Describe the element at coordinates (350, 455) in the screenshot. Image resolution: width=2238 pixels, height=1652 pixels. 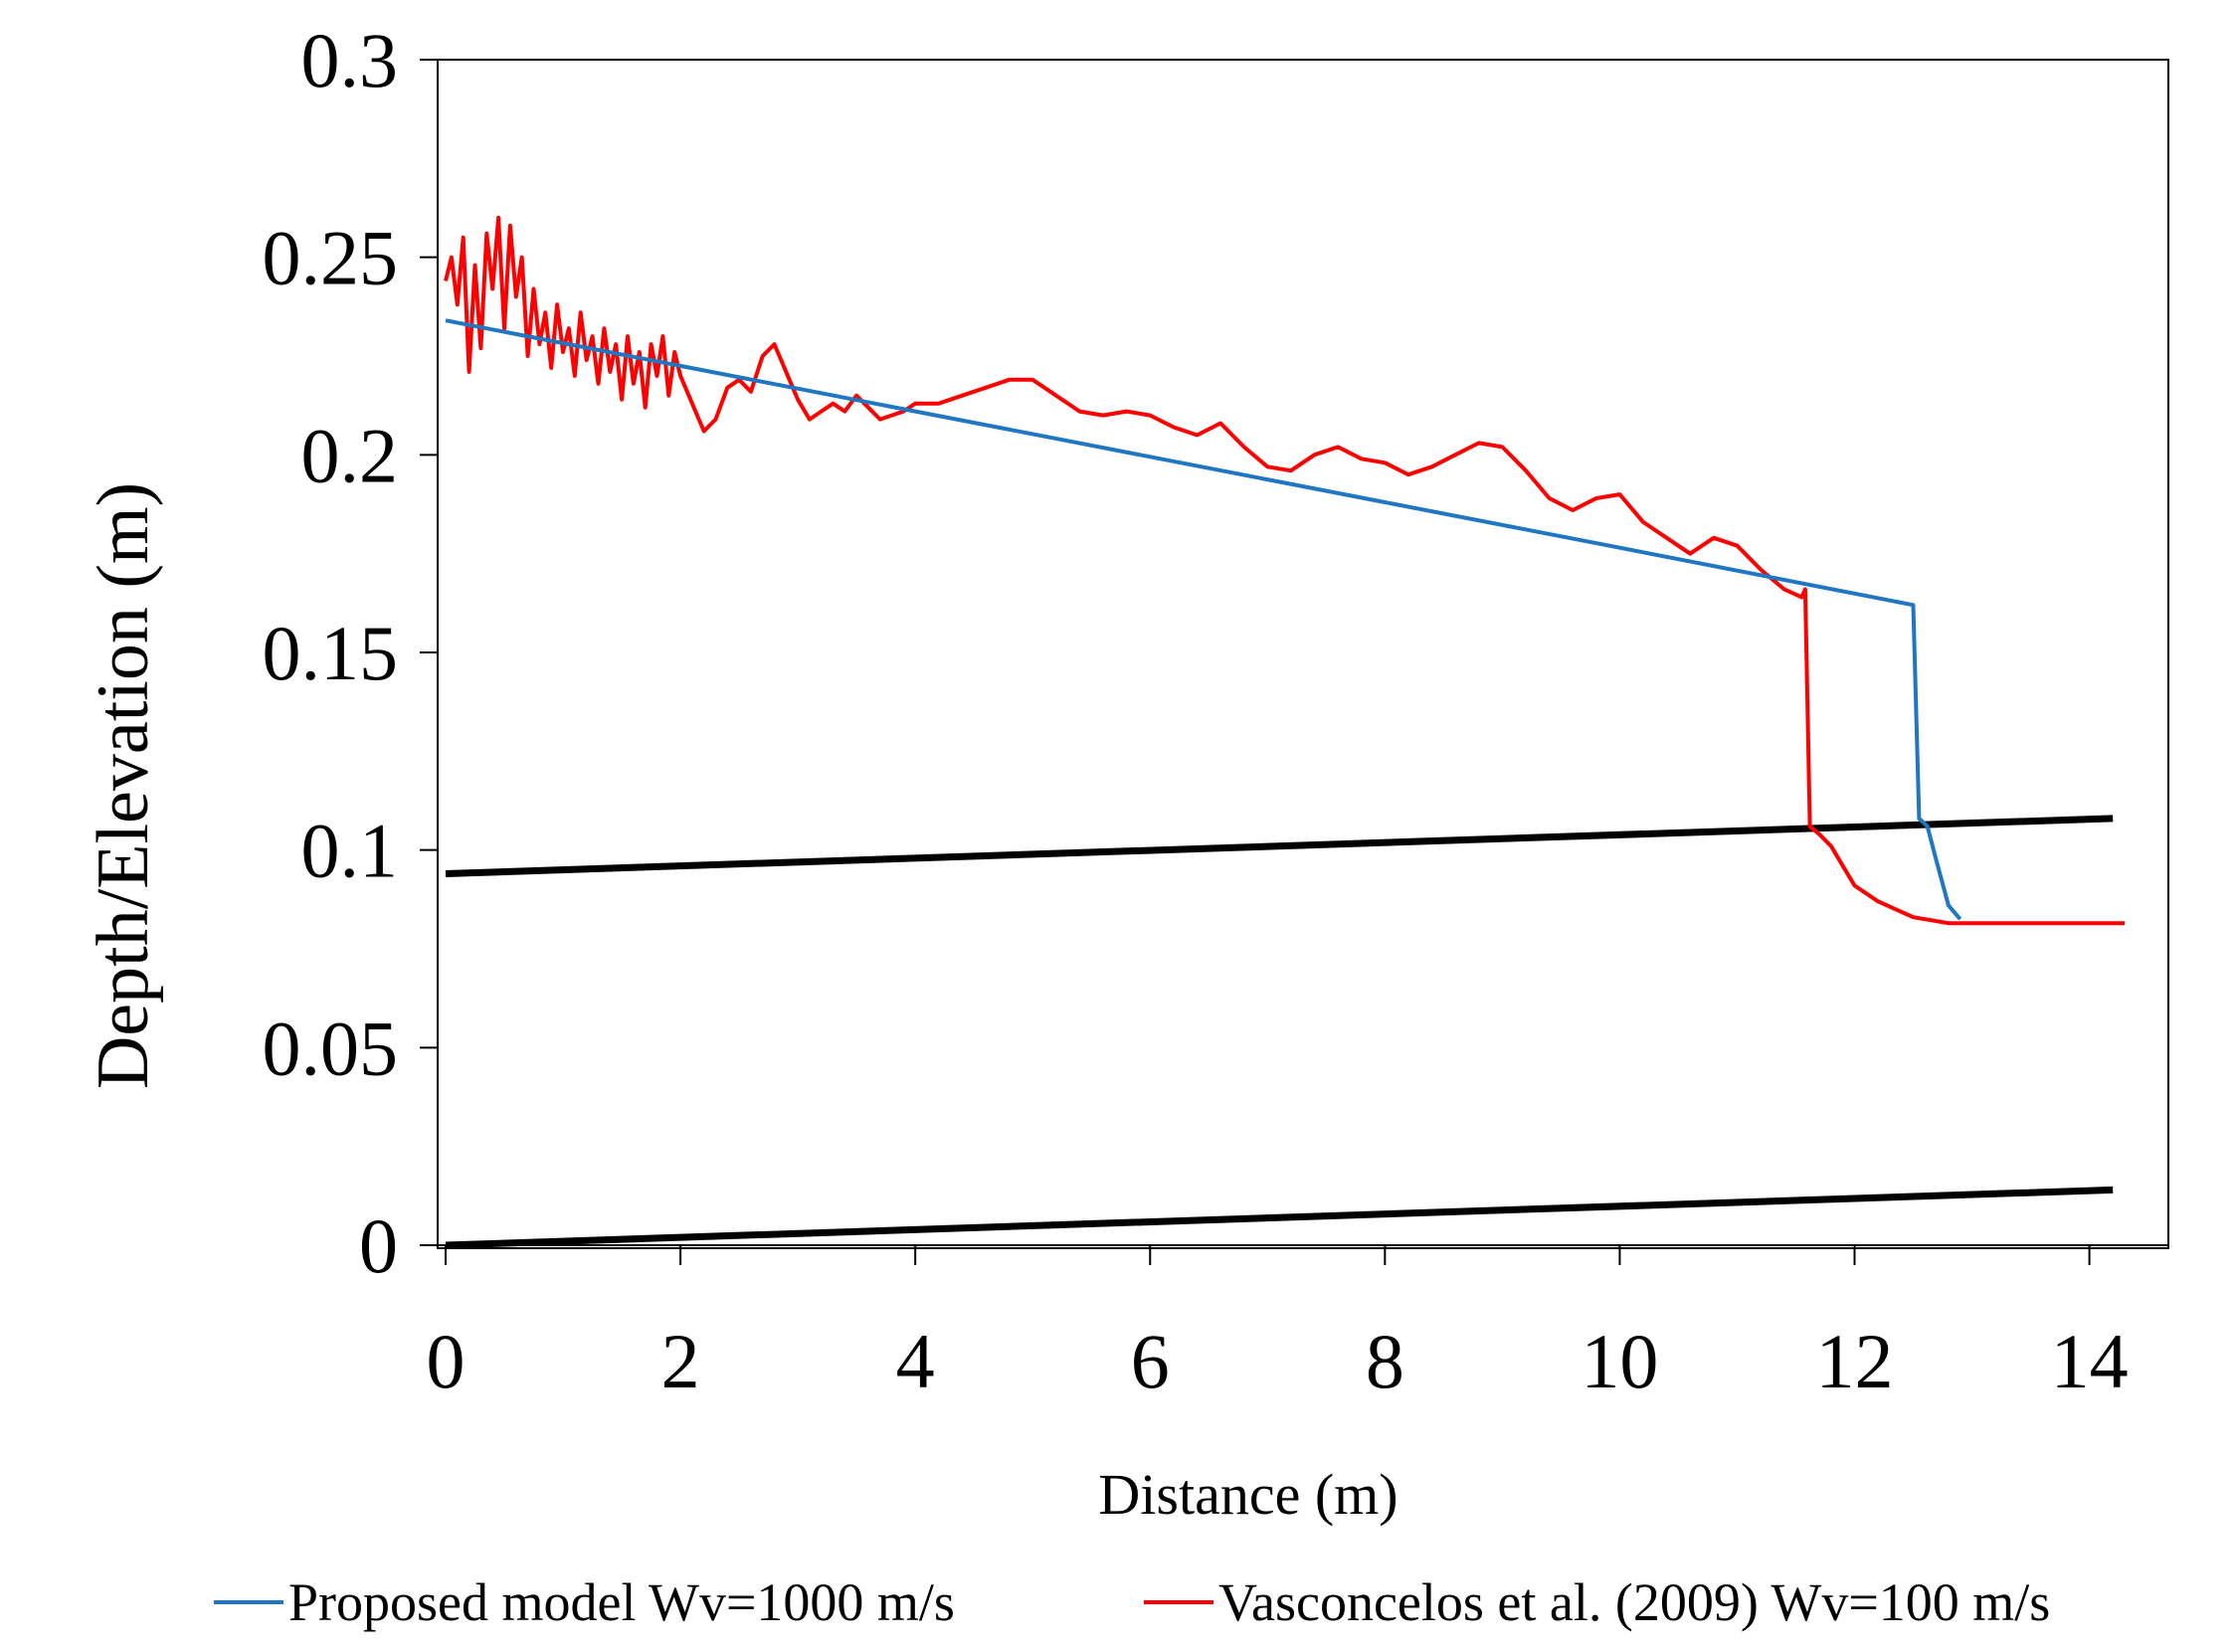
I see `y-tick-label: 0.2` at that location.